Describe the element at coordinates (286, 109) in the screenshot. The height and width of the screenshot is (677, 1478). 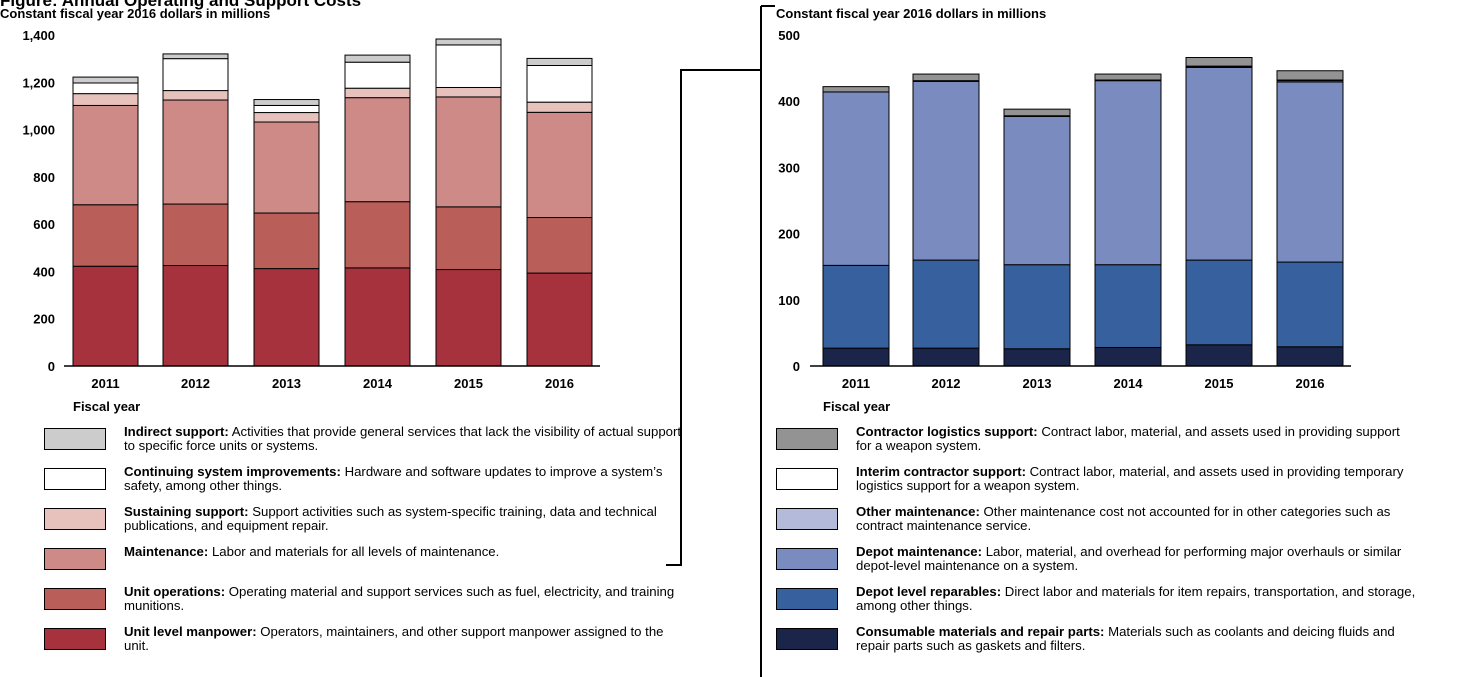
I see `bar-segment-2013-continuing-system-improvements` at that location.